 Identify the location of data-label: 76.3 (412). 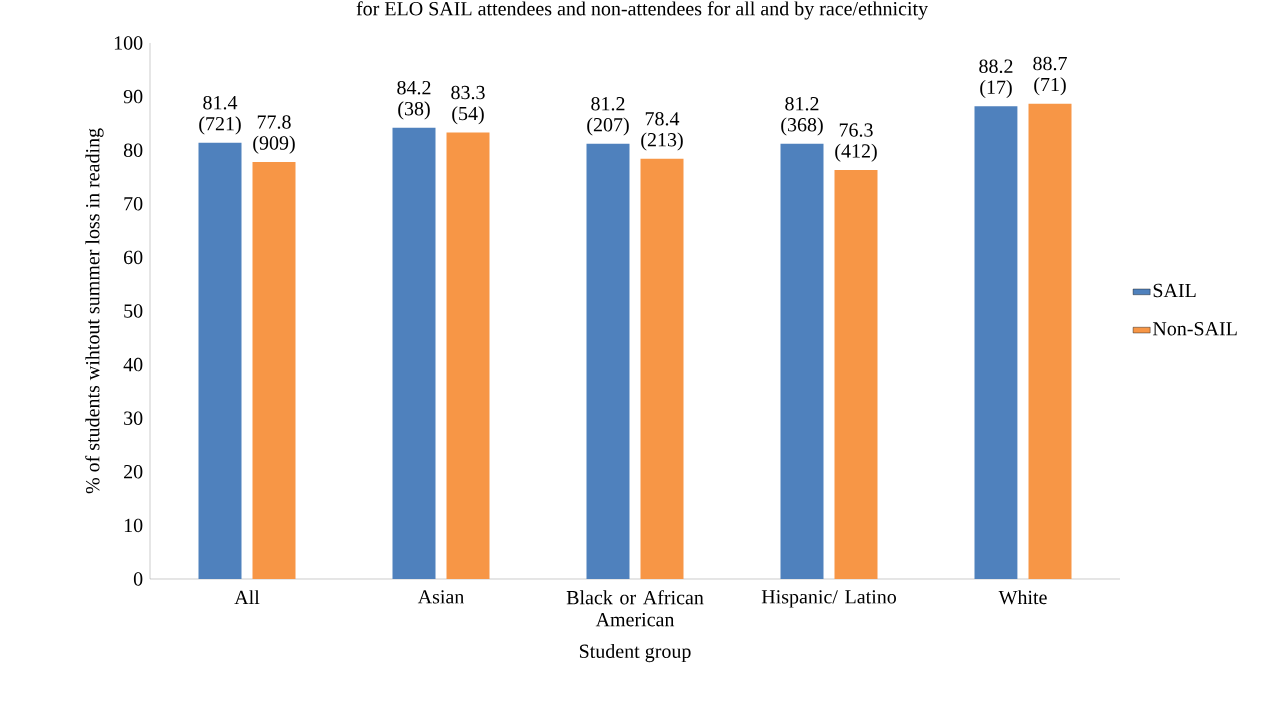
(856, 142).